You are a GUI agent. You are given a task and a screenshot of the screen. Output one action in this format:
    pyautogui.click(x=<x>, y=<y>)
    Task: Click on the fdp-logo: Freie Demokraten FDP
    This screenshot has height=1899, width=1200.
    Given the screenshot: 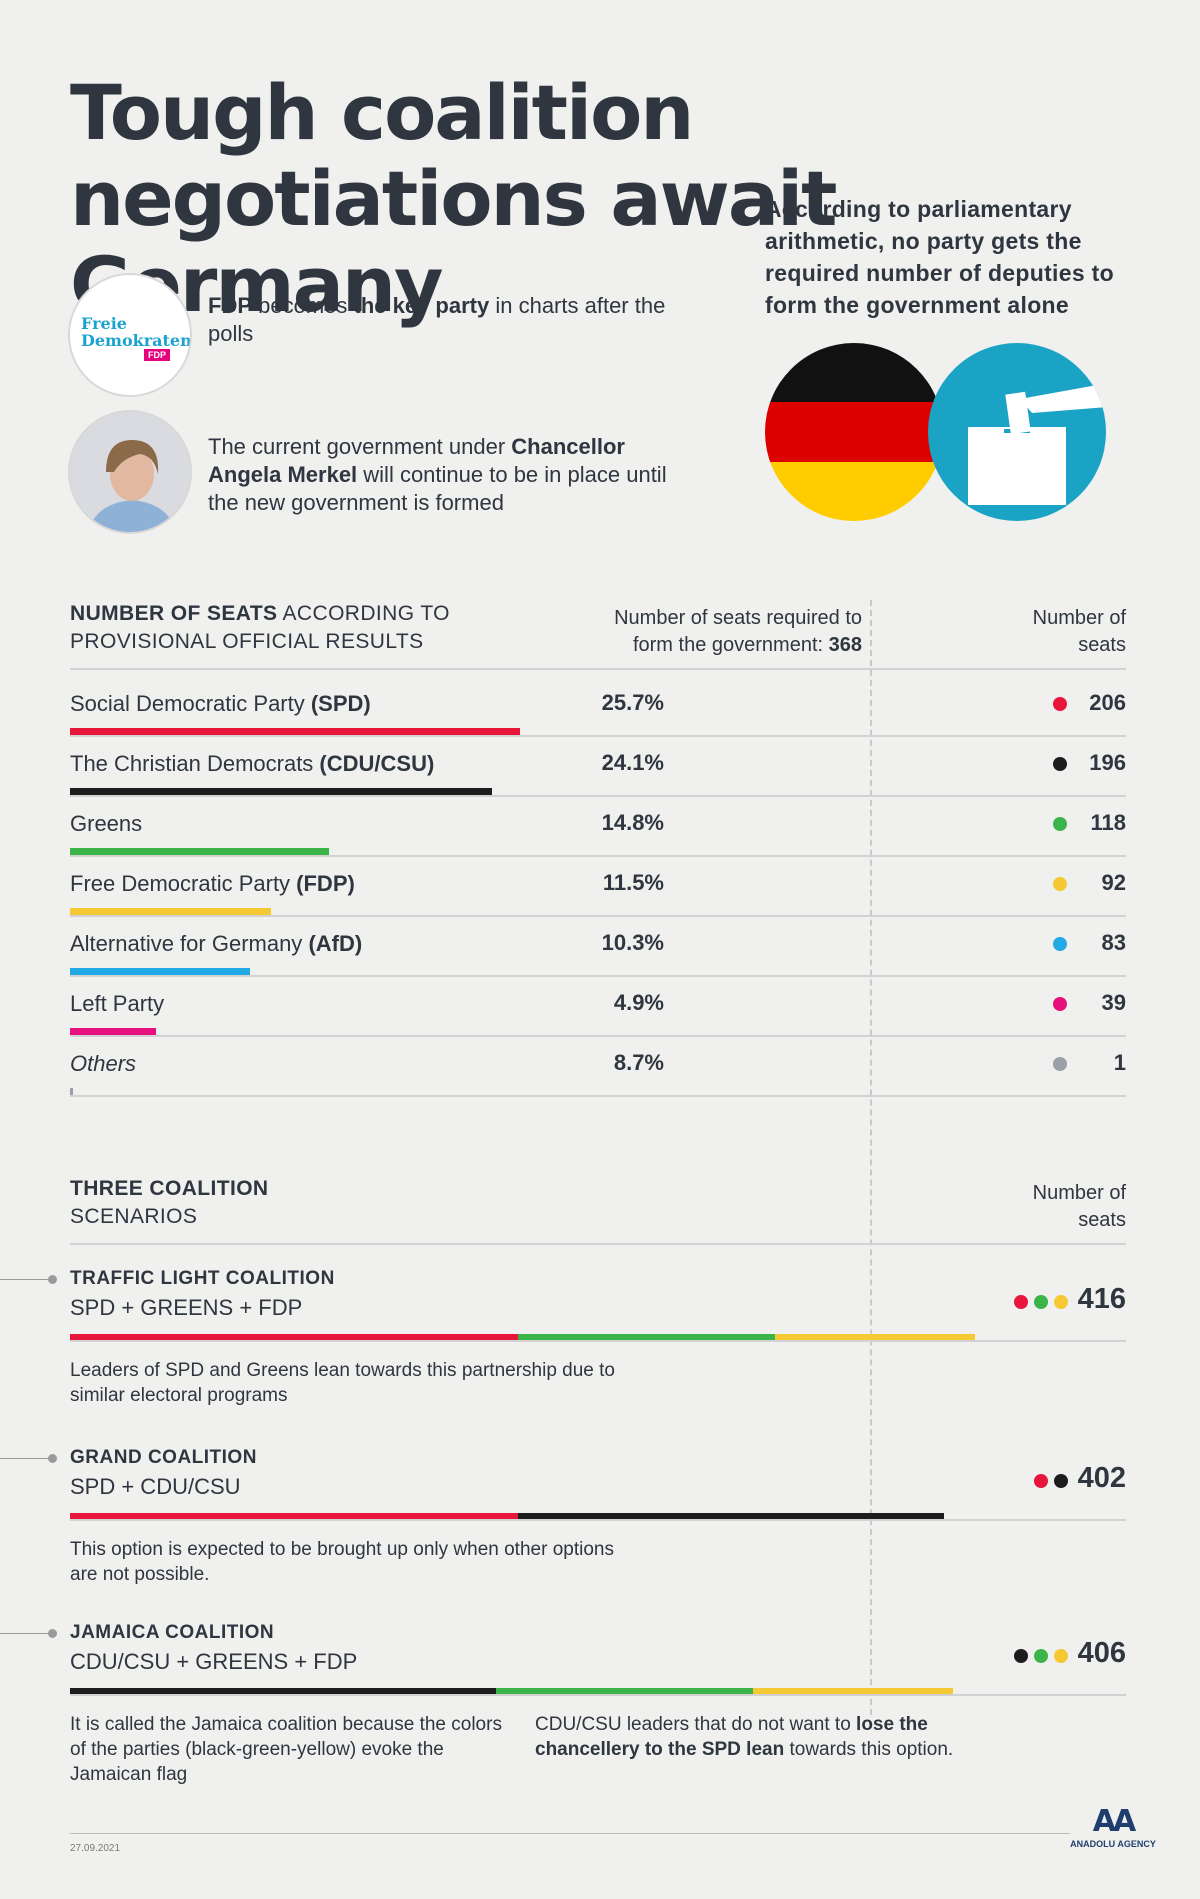 What is the action you would take?
    pyautogui.click(x=130, y=335)
    